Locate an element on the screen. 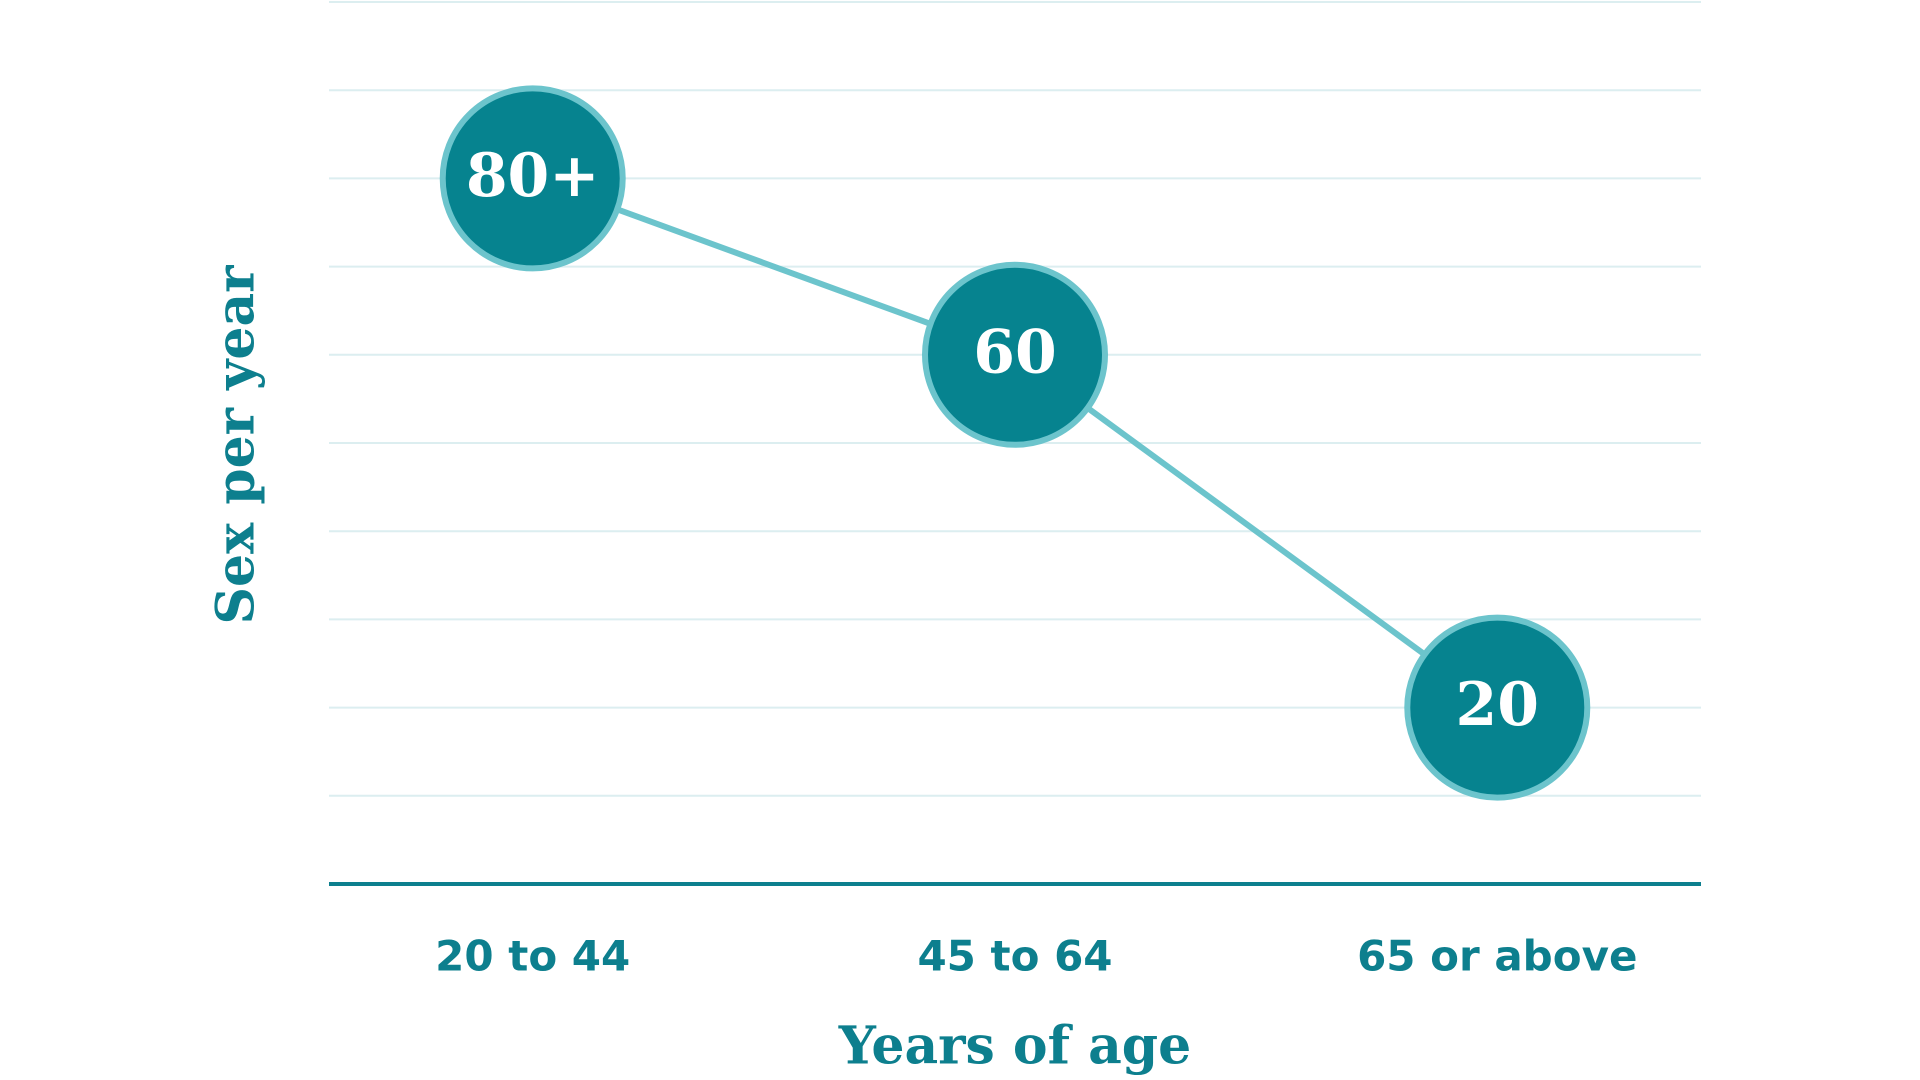 Image resolution: width=1920 pixels, height=1080 pixels. x-axis-title: Years of age is located at coordinates (1014, 1046).